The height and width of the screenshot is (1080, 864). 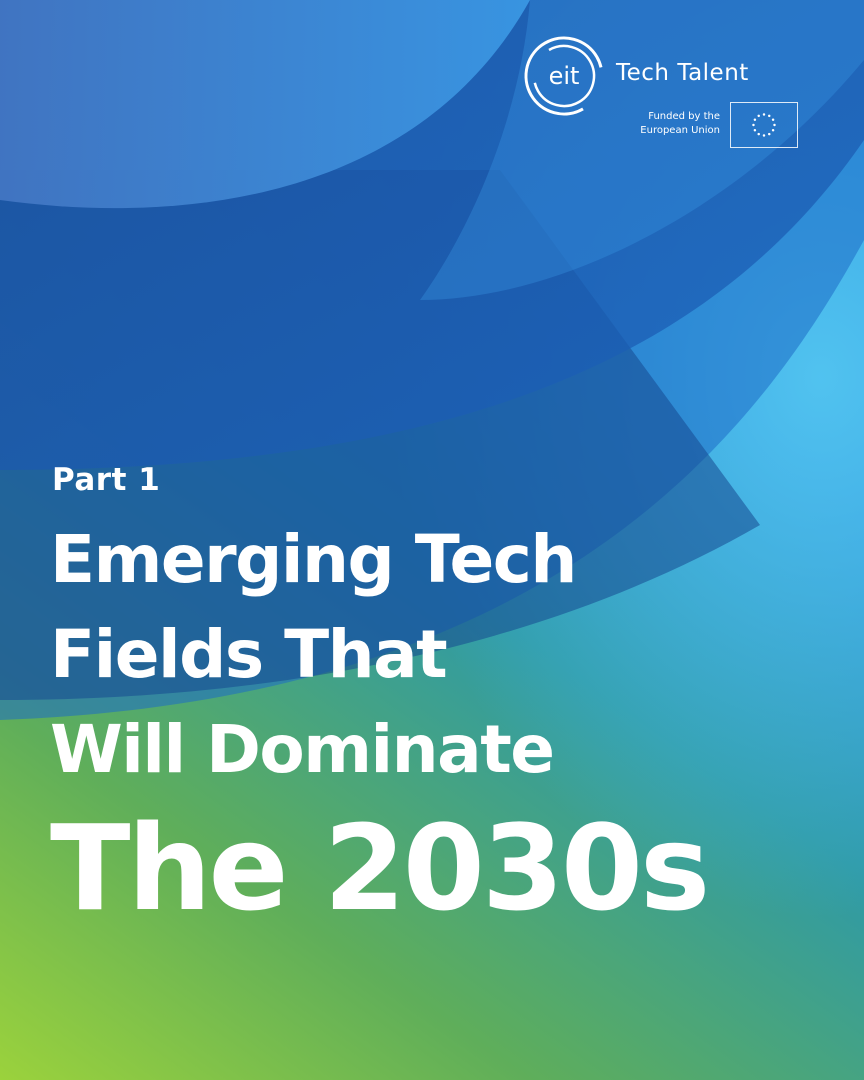 I want to click on funded-by-text: Funded by the European Union, so click(x=670, y=124).